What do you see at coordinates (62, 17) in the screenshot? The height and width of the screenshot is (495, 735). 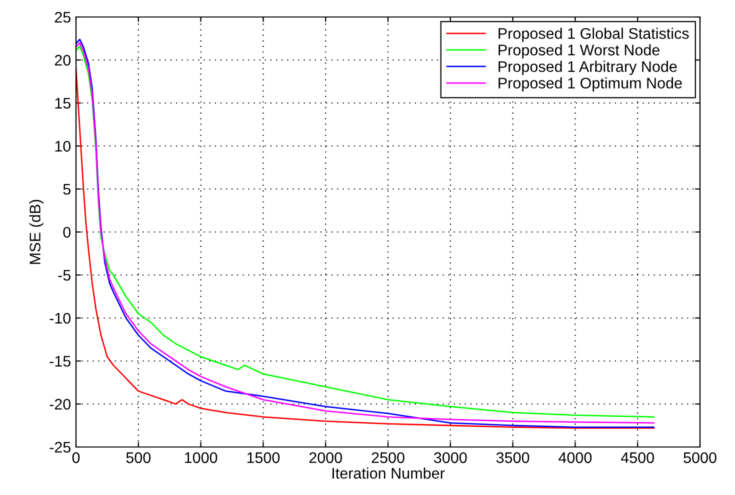 I see `y-tick-label: 25` at bounding box center [62, 17].